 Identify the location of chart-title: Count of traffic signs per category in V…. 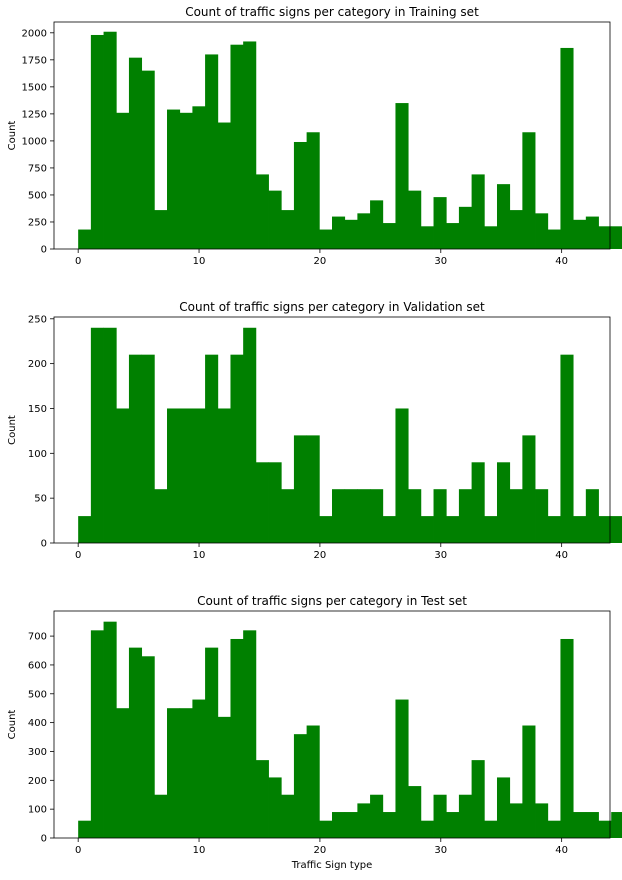
(332, 307).